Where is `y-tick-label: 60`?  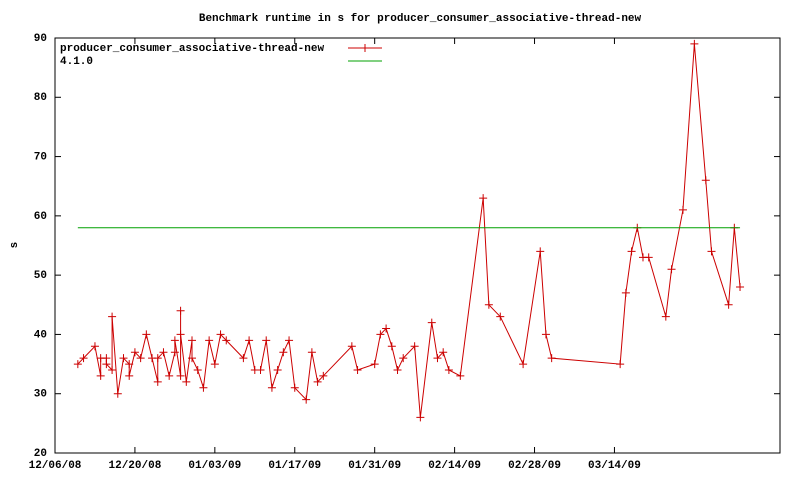
y-tick-label: 60 is located at coordinates (40, 217).